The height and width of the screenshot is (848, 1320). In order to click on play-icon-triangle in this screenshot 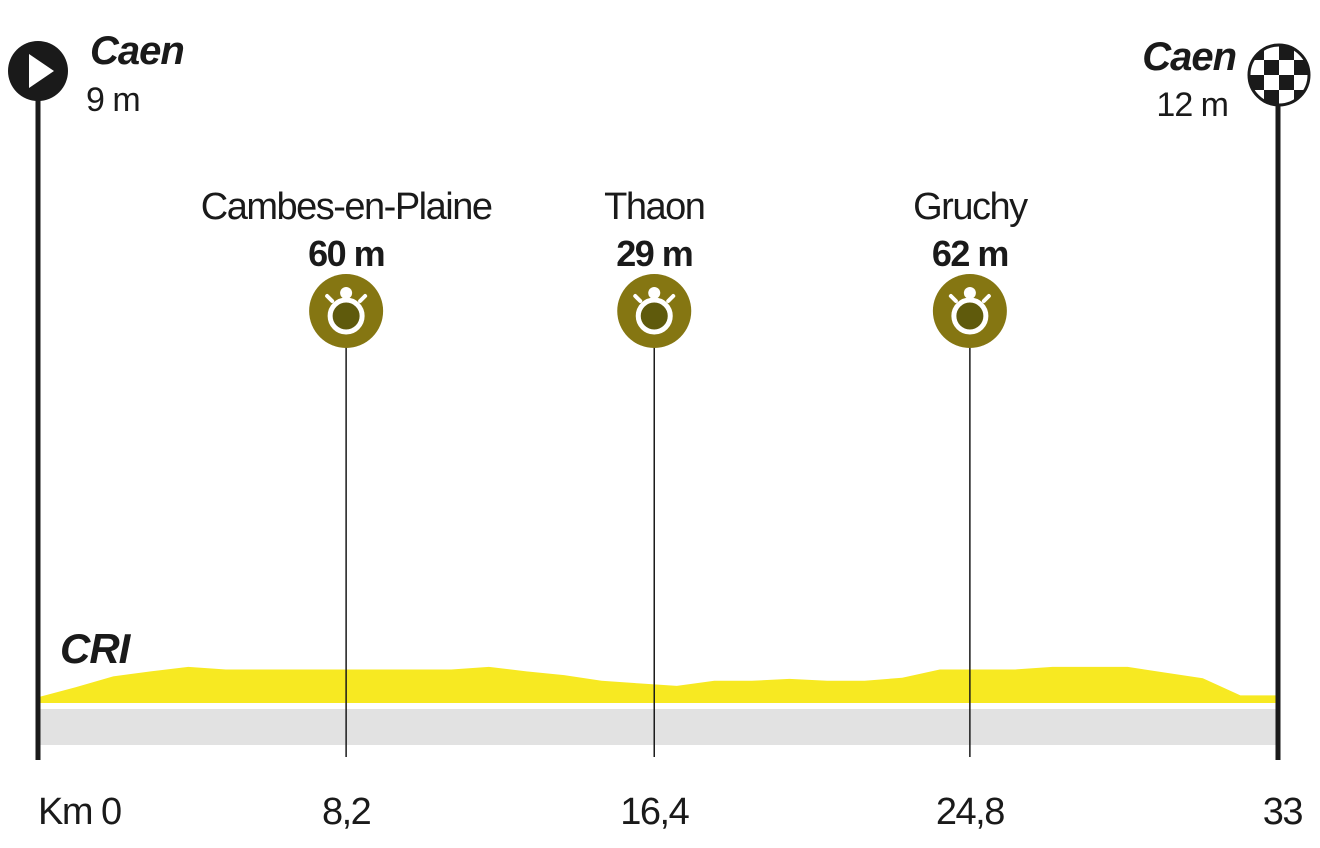, I will do `click(41, 71)`.